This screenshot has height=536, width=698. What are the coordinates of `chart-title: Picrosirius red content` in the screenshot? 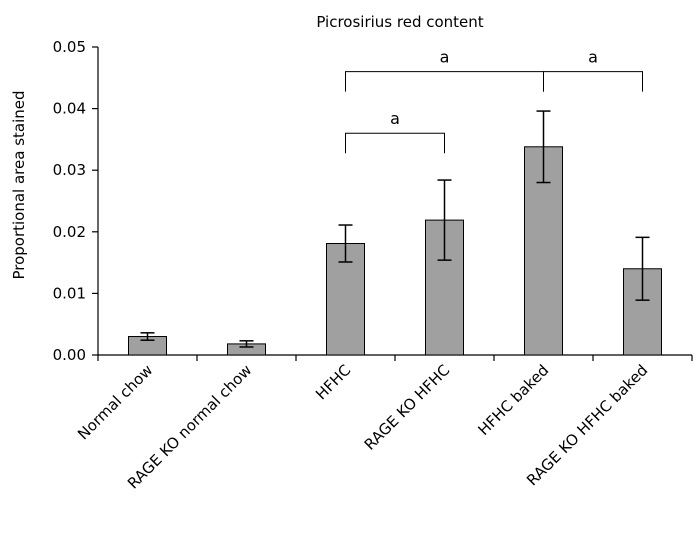 It's located at (399, 22).